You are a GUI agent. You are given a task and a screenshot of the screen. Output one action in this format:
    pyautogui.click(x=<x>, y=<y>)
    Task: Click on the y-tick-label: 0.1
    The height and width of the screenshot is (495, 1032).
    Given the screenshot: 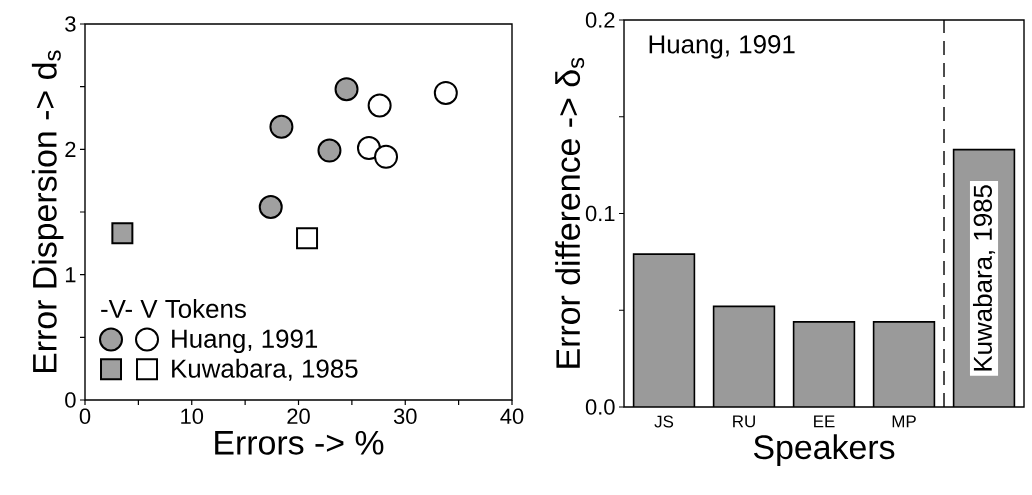 What is the action you would take?
    pyautogui.click(x=600, y=213)
    